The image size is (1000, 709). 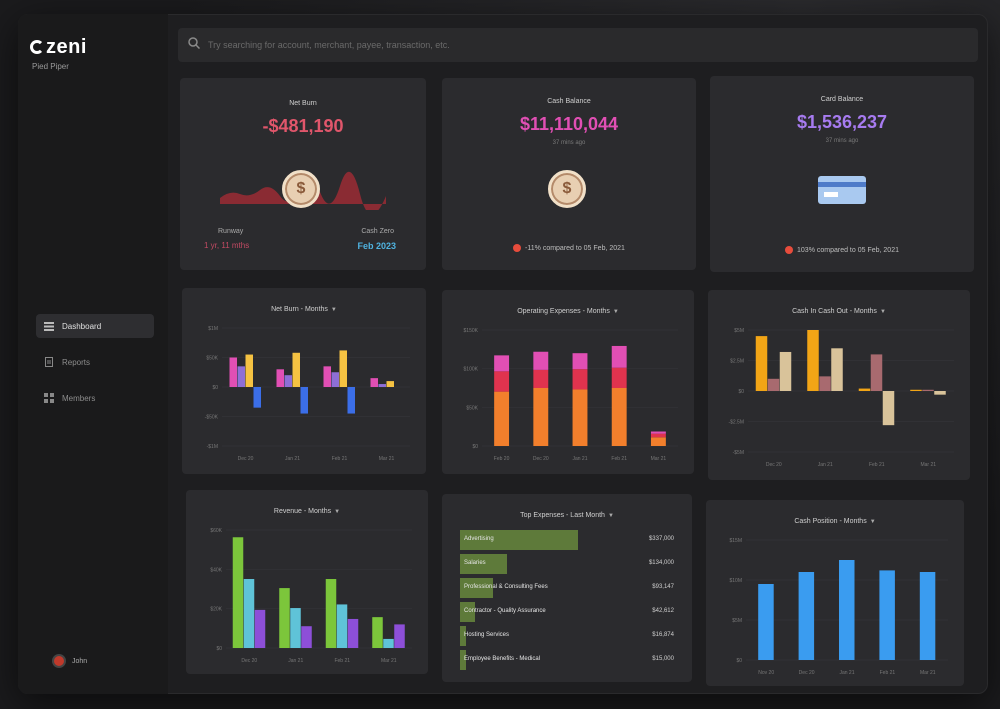 I want to click on sidebar-item-members: Members, so click(x=95, y=398).